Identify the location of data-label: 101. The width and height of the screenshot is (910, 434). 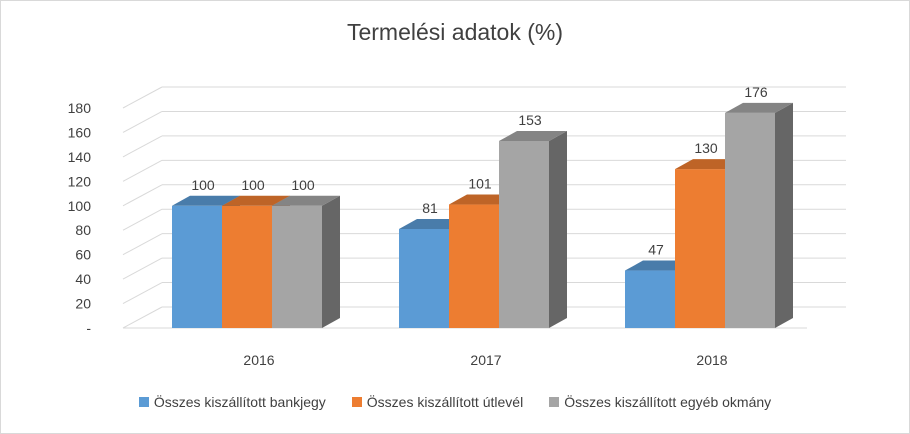
(480, 184).